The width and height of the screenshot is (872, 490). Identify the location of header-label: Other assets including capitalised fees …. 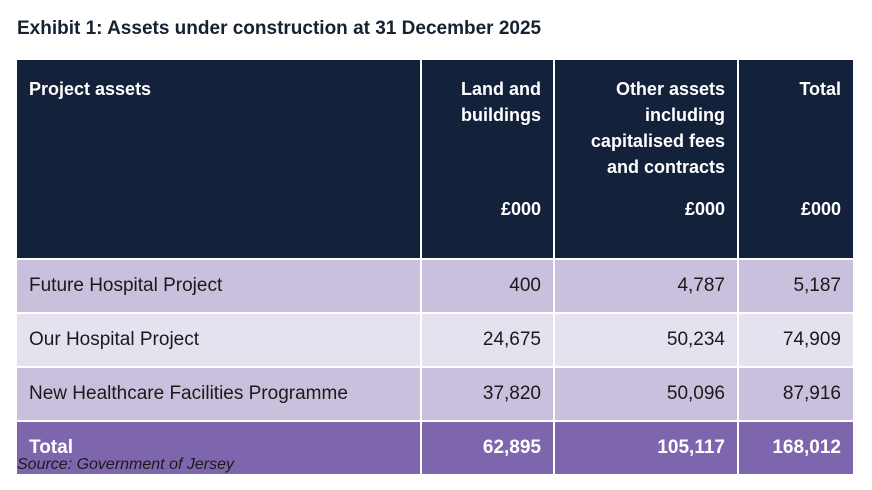
(657, 128).